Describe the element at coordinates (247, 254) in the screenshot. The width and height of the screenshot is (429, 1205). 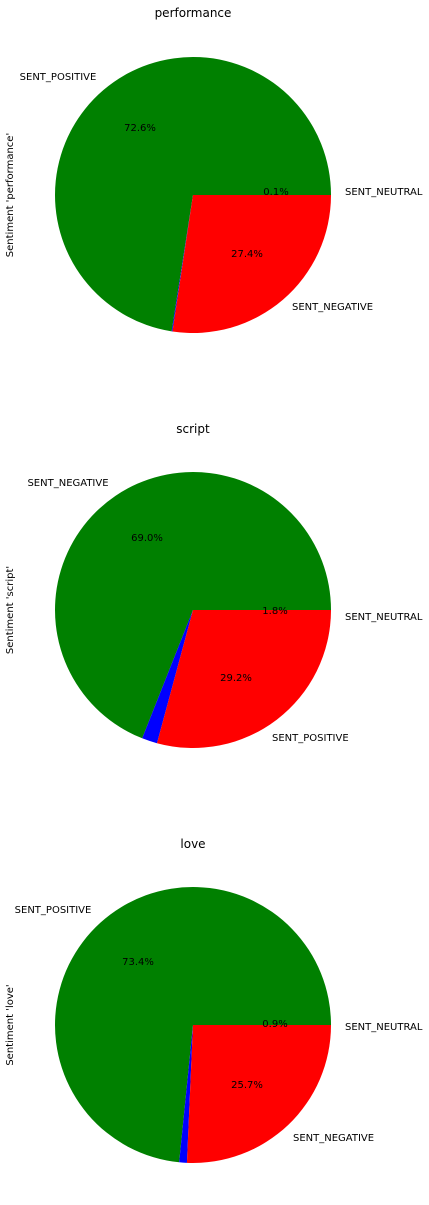
I see `slice-percent-label: 27.4%` at that location.